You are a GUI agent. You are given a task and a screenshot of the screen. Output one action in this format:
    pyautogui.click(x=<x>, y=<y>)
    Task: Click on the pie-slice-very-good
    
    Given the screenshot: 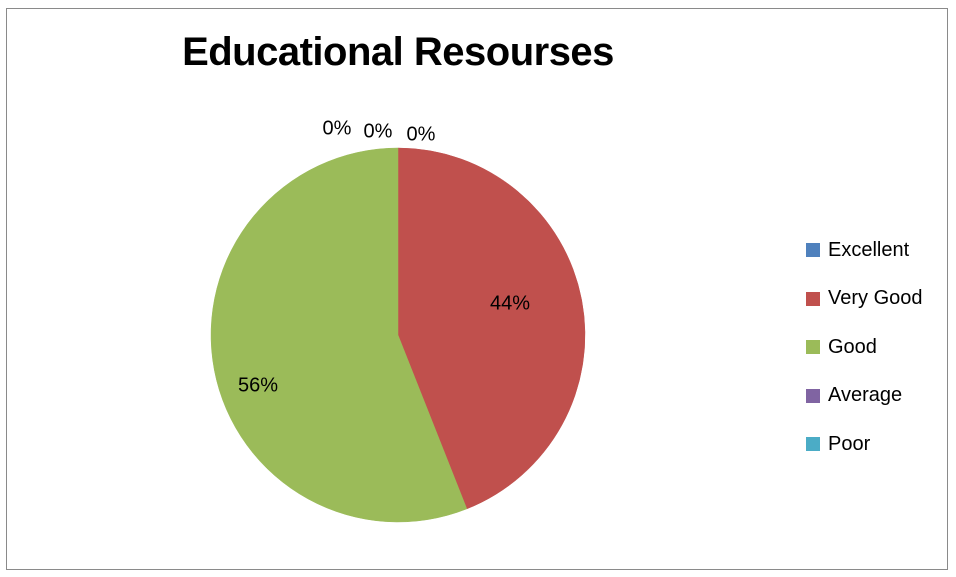 What is the action you would take?
    pyautogui.click(x=491, y=328)
    